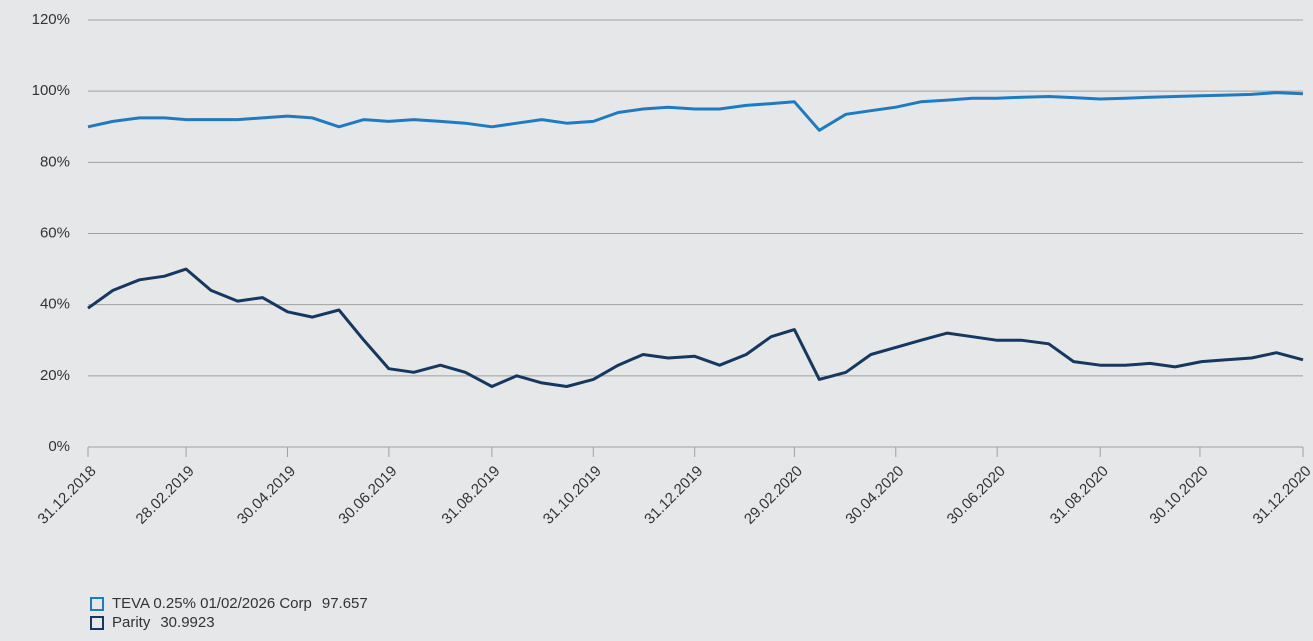 The image size is (1313, 641). What do you see at coordinates (874, 495) in the screenshot?
I see `x-tick-label: 30.04.2020` at bounding box center [874, 495].